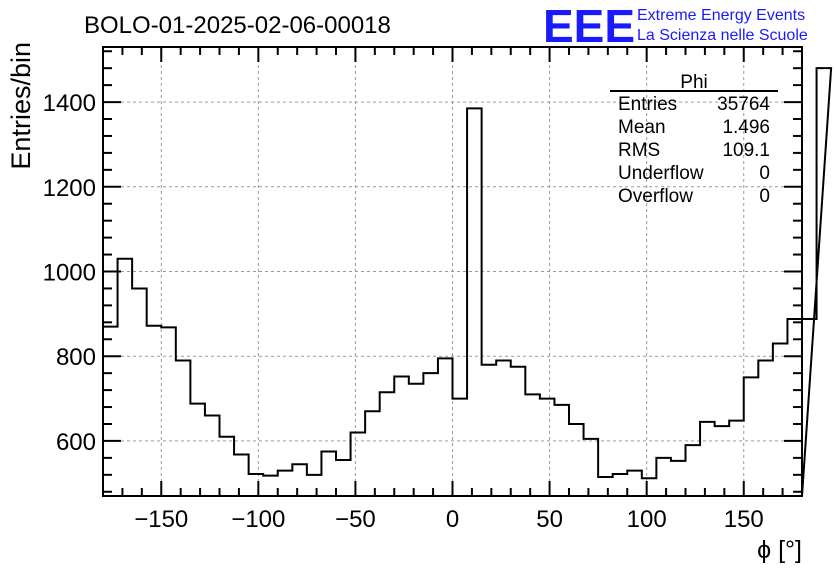 This screenshot has height=572, width=836. What do you see at coordinates (237, 25) in the screenshot?
I see `chart-title: BOLO-01-2025-02-06-00018` at bounding box center [237, 25].